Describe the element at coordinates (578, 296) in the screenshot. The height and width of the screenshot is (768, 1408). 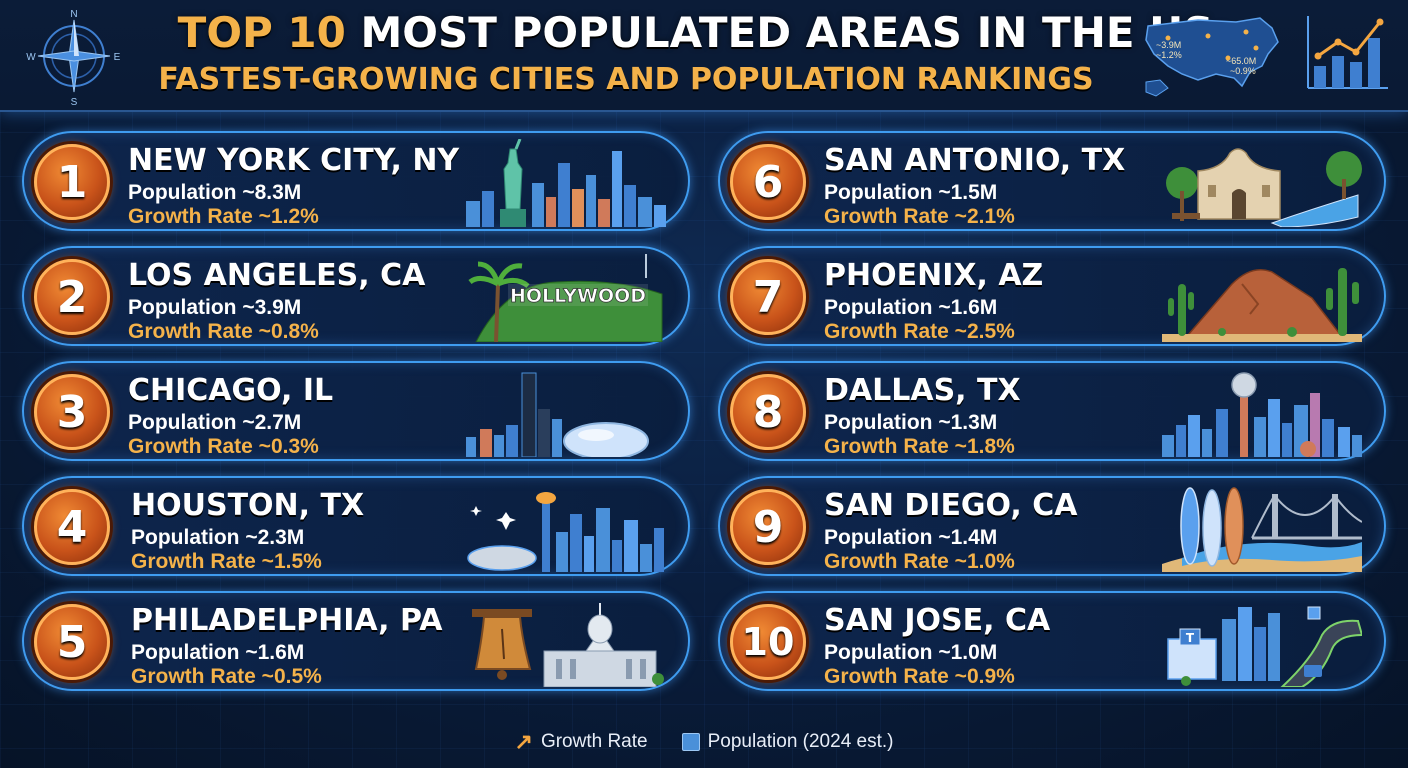
I see `hollywood-sign-text: HOLLYWOOD` at that location.